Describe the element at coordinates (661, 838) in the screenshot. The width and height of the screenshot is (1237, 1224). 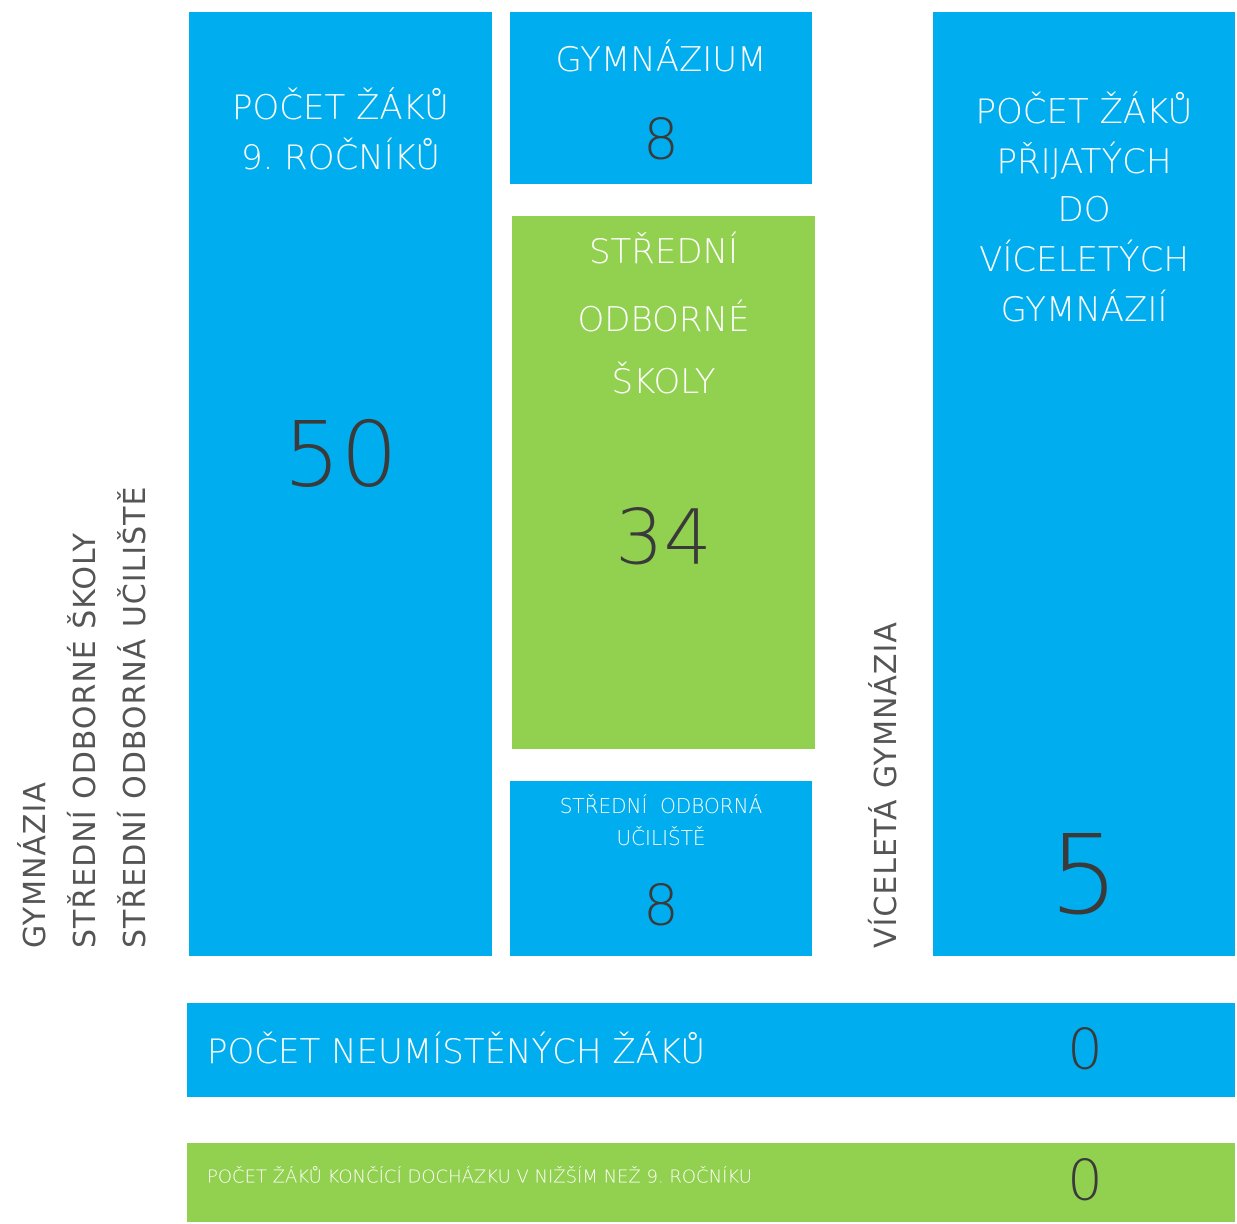
I see `tile-title: UČILIŠTĚ` at that location.